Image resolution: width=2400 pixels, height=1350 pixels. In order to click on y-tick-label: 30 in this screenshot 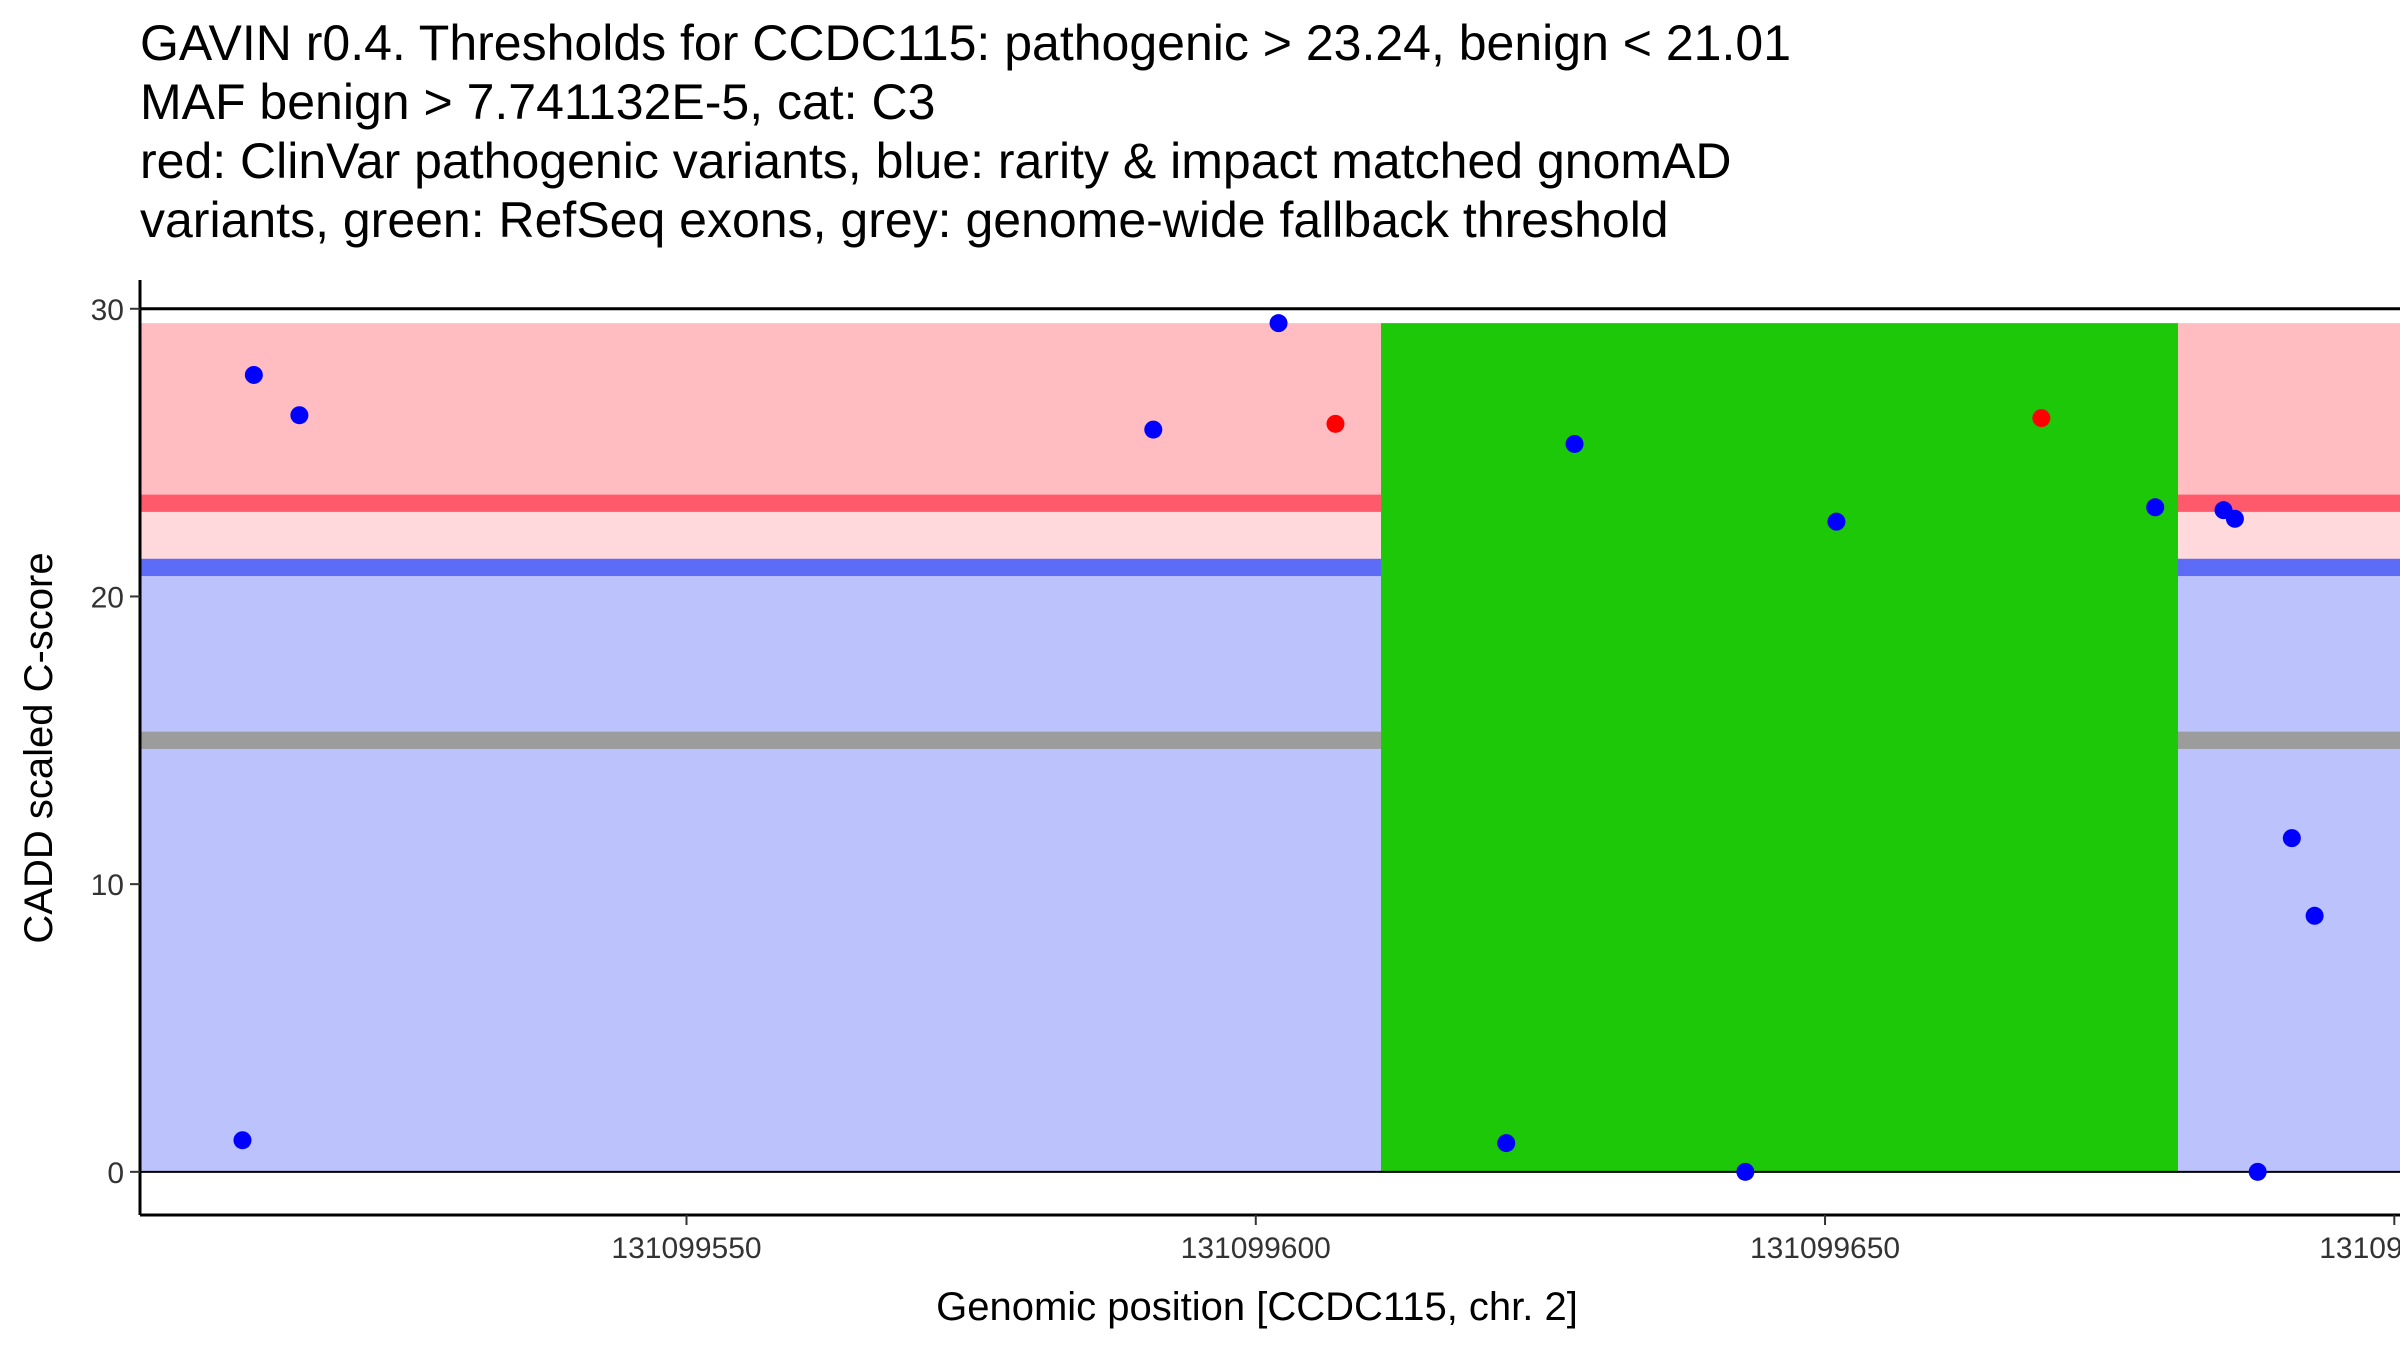, I will do `click(107, 310)`.